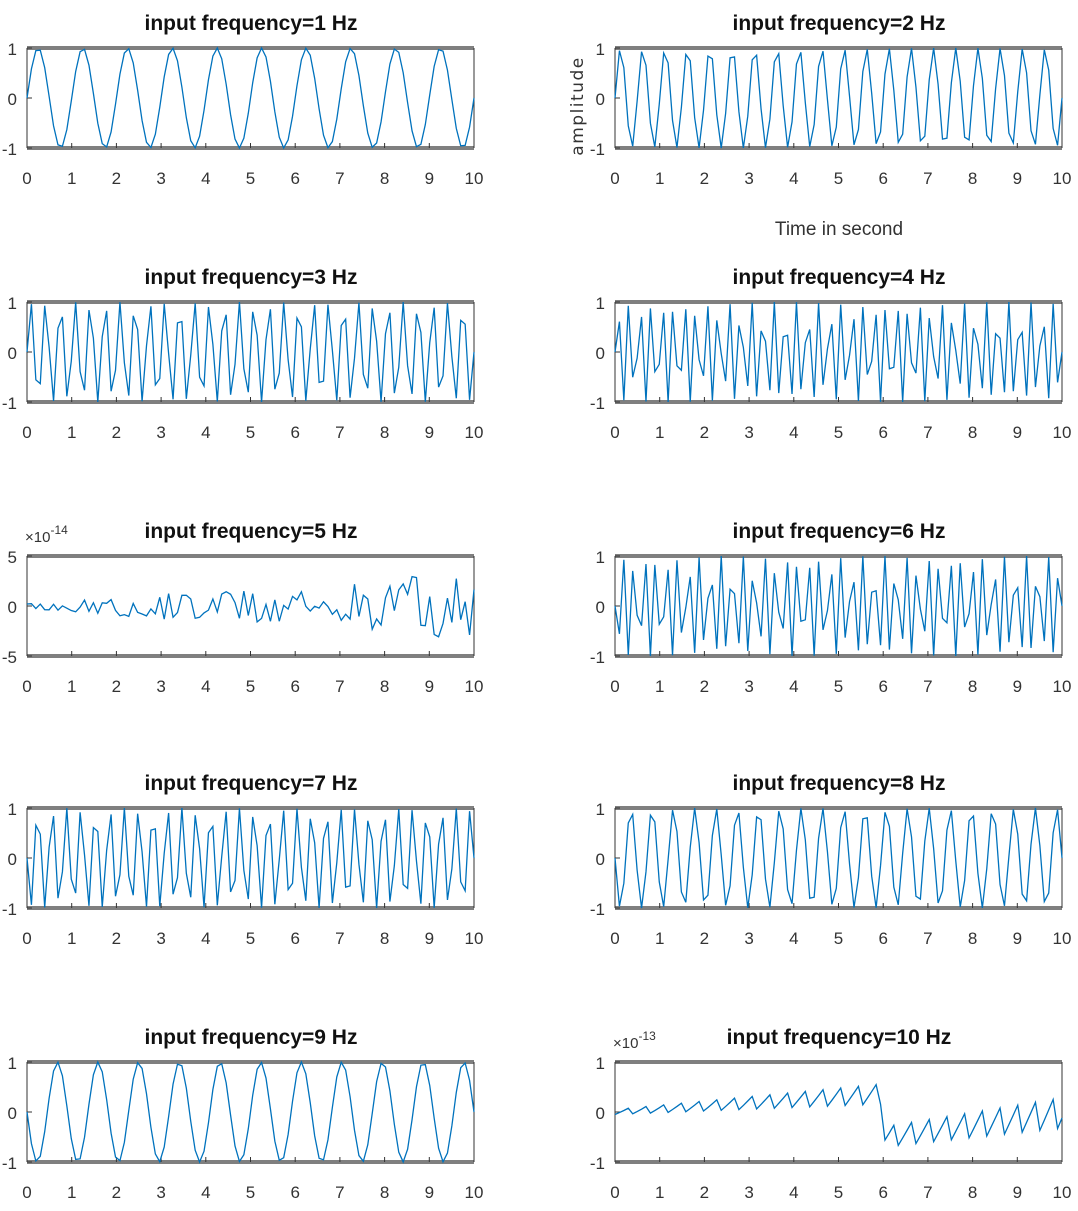 Image resolution: width=1078 pixels, height=1211 pixels. Describe the element at coordinates (251, 783) in the screenshot. I see `subplot-title: input frequency=7 Hz` at that location.